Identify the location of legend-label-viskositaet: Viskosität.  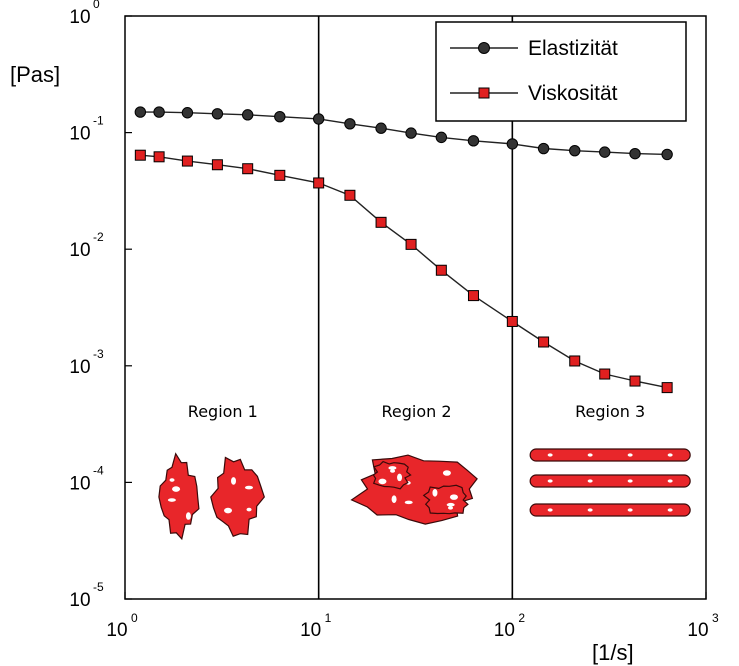
(573, 93).